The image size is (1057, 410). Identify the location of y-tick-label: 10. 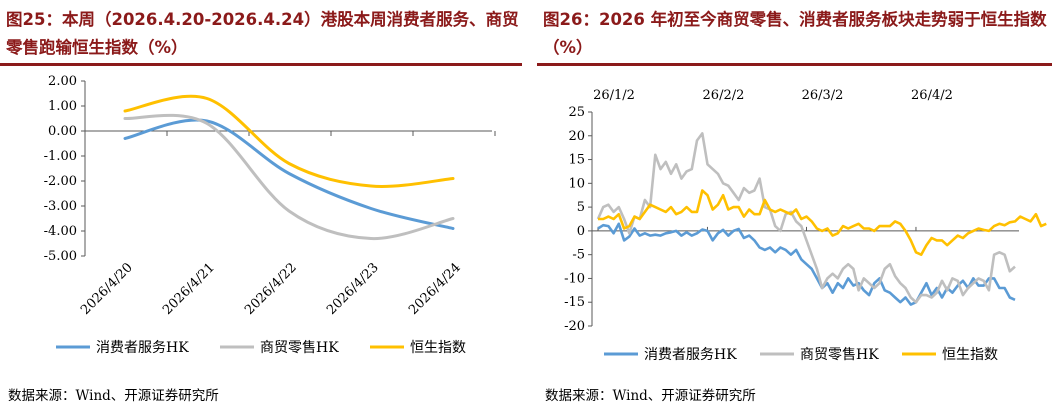
(576, 183).